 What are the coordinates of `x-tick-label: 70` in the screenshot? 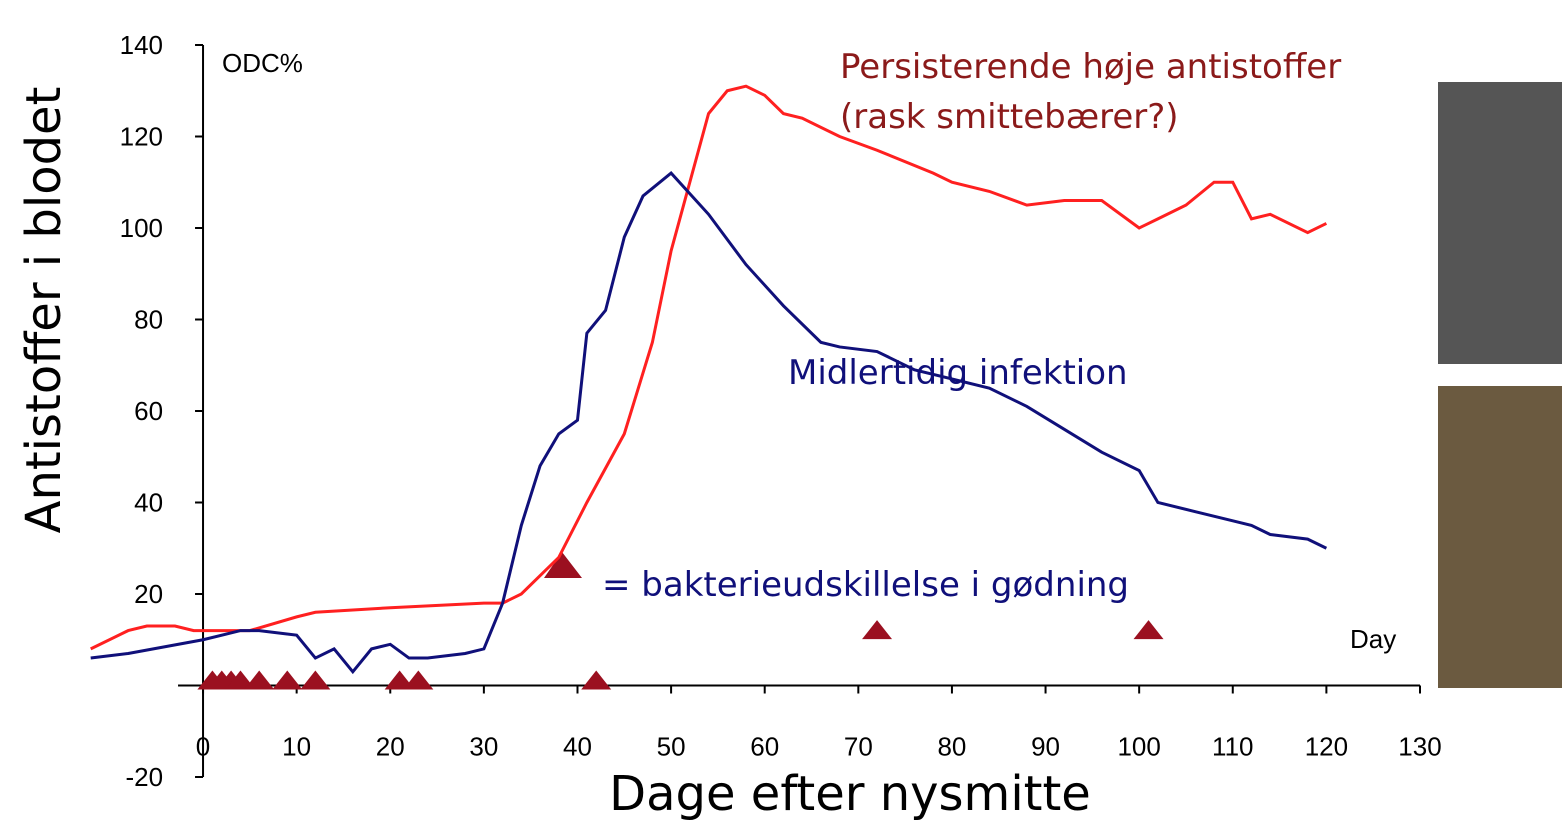 It's located at (858, 747).